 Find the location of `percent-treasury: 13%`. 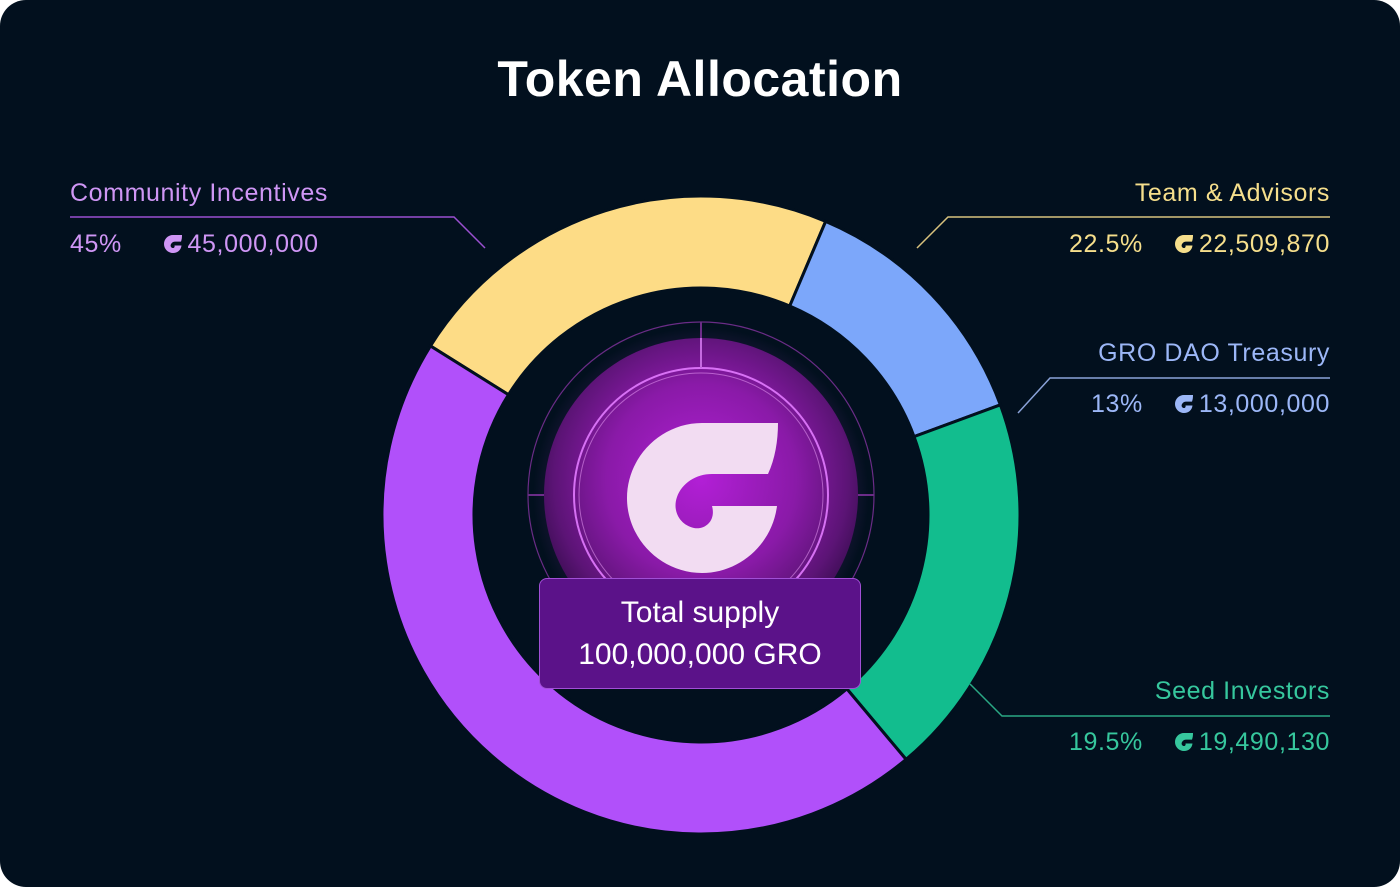

percent-treasury: 13% is located at coordinates (1117, 404).